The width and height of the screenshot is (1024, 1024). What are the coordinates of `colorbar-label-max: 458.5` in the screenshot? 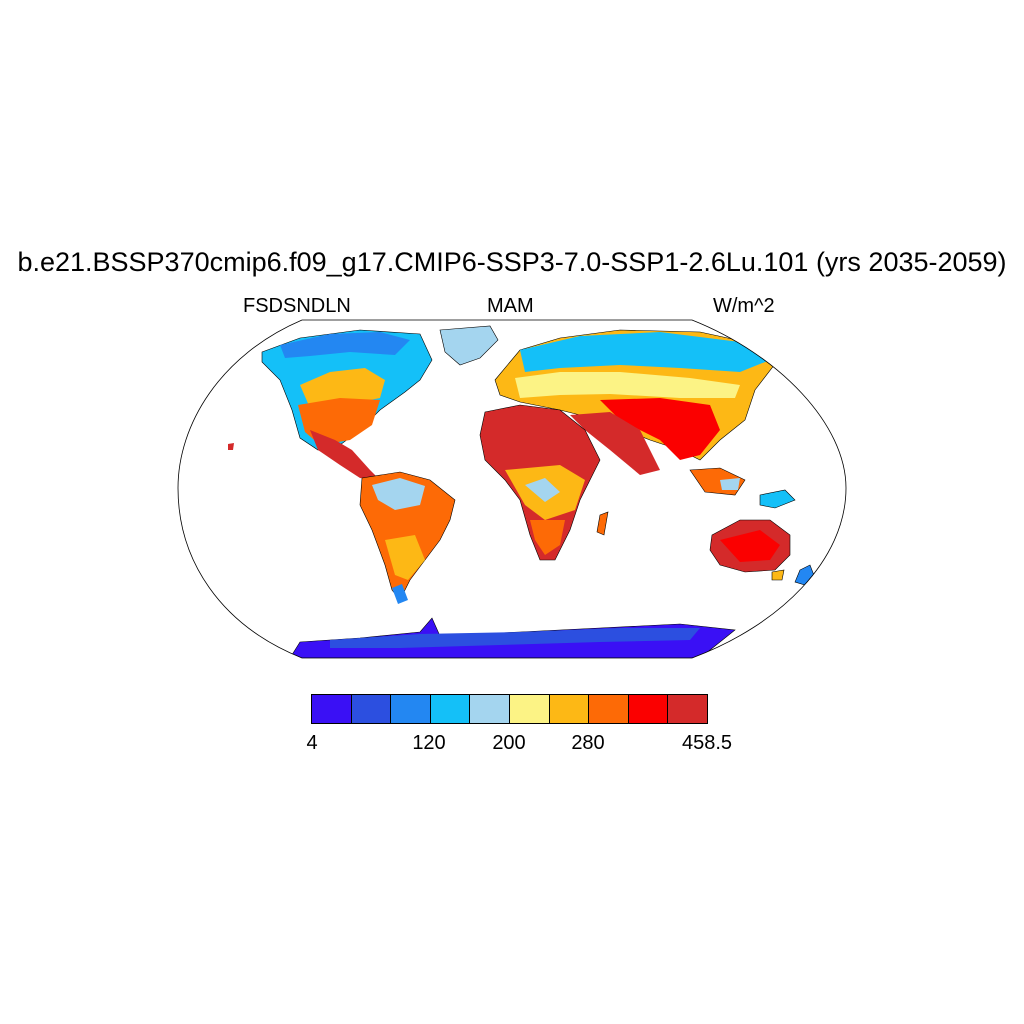 It's located at (707, 743).